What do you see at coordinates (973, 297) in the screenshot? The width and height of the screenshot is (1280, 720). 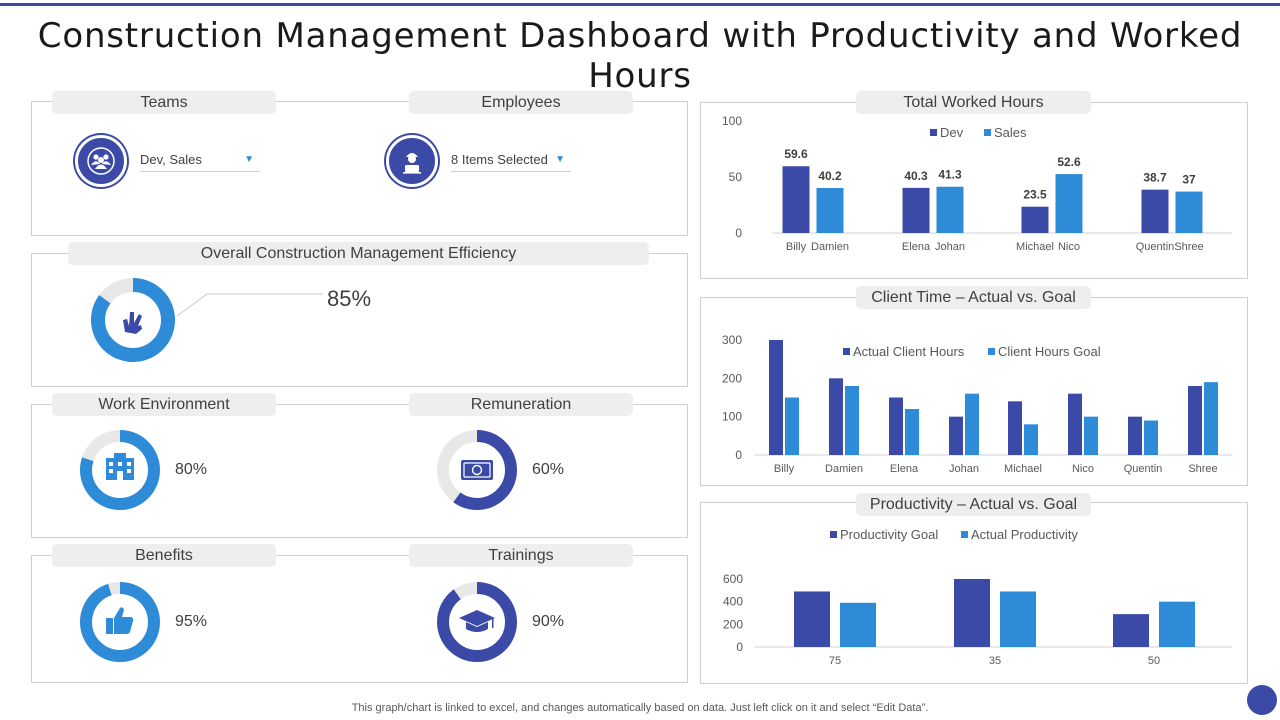 I see `client-time-header: Client Time – Actual vs. Goal` at bounding box center [973, 297].